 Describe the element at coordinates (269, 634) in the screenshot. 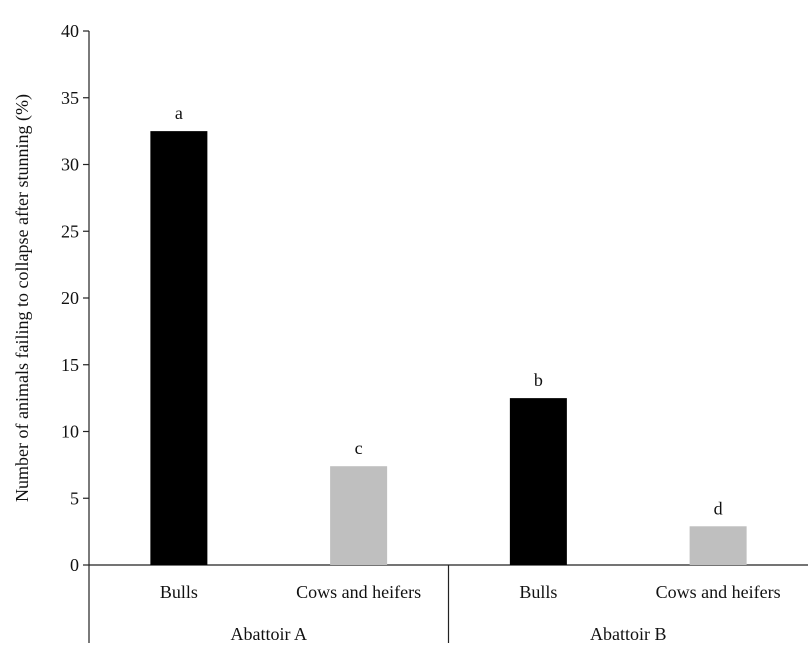

I see `group-label: Abattoir A` at that location.